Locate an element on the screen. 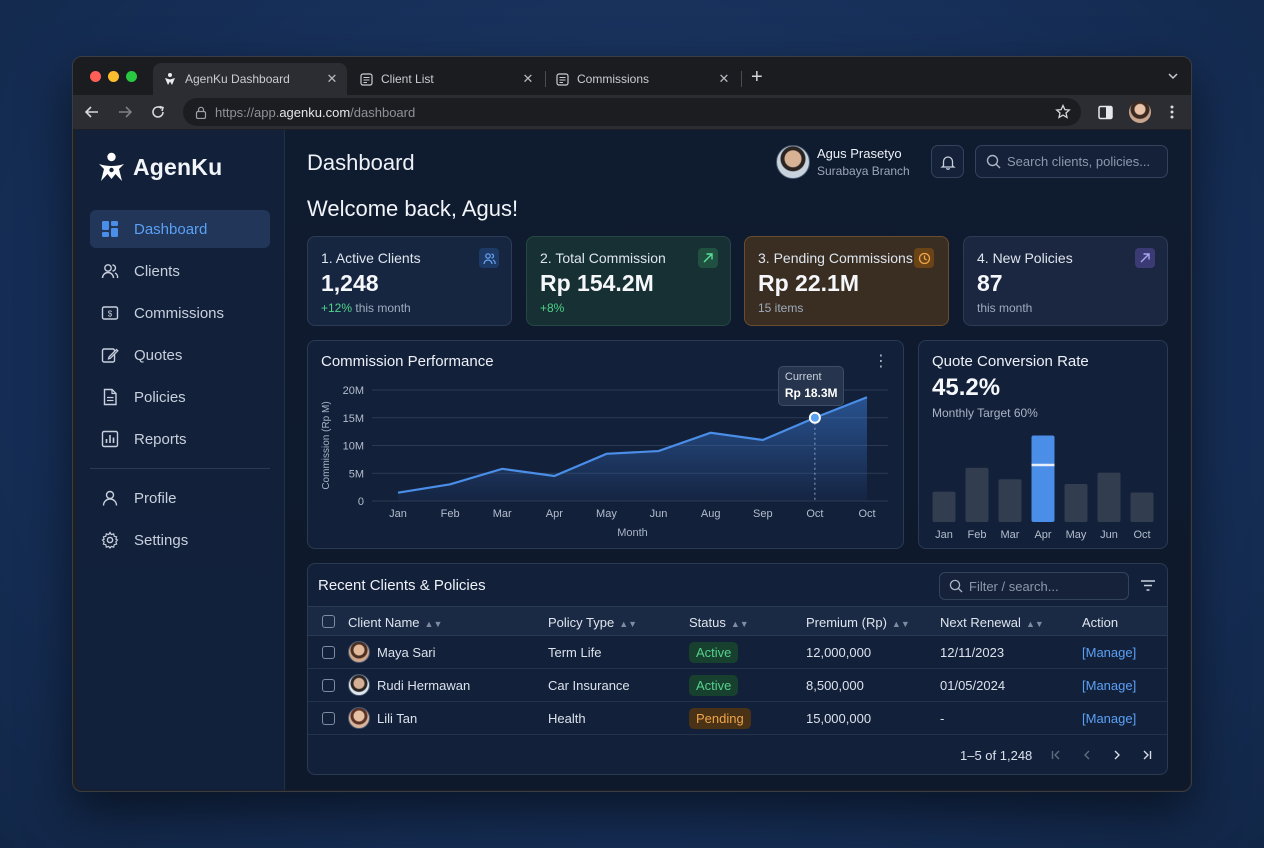 The width and height of the screenshot is (1264, 848). stat-value: 1,248 is located at coordinates (350, 283).